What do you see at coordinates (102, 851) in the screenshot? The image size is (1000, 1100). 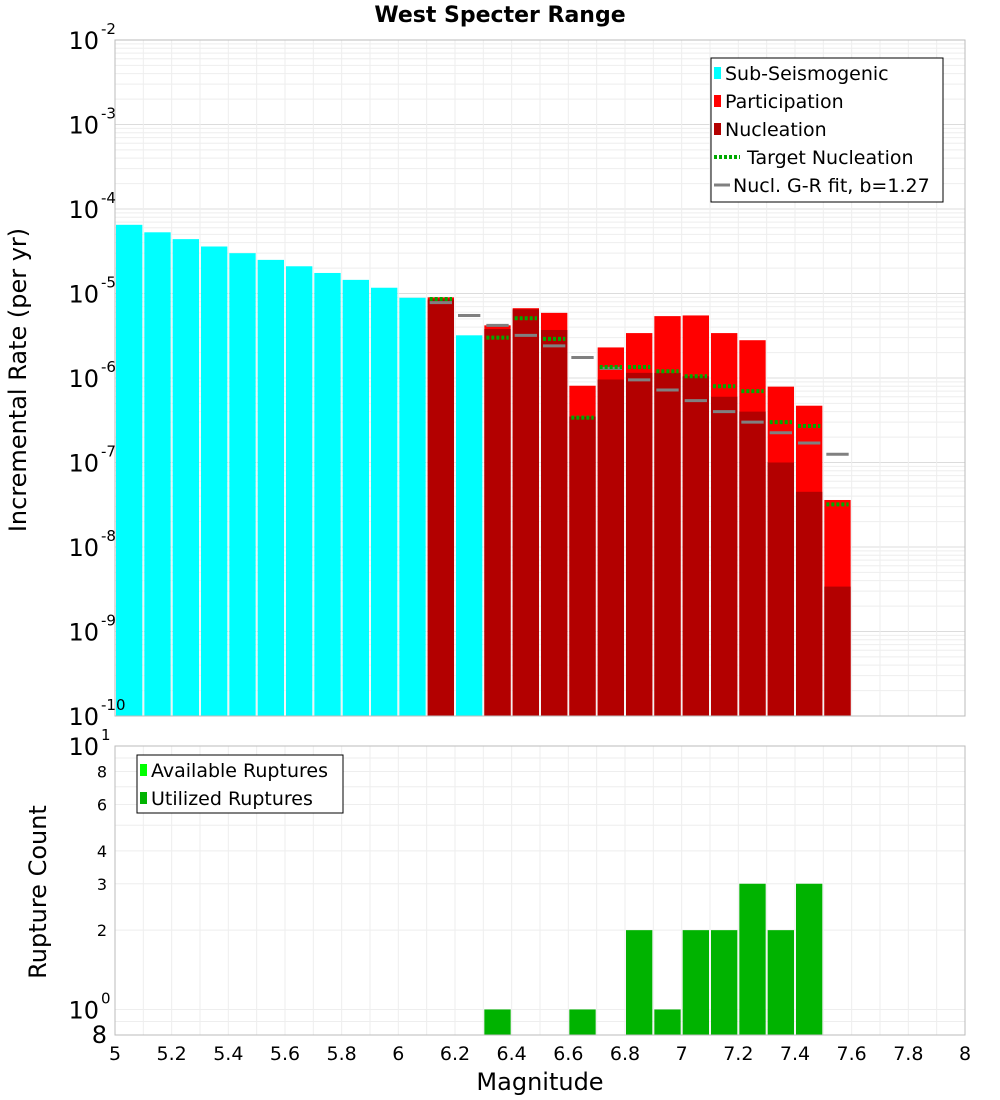 I see `bottom-y-minor-tick: 4` at bounding box center [102, 851].